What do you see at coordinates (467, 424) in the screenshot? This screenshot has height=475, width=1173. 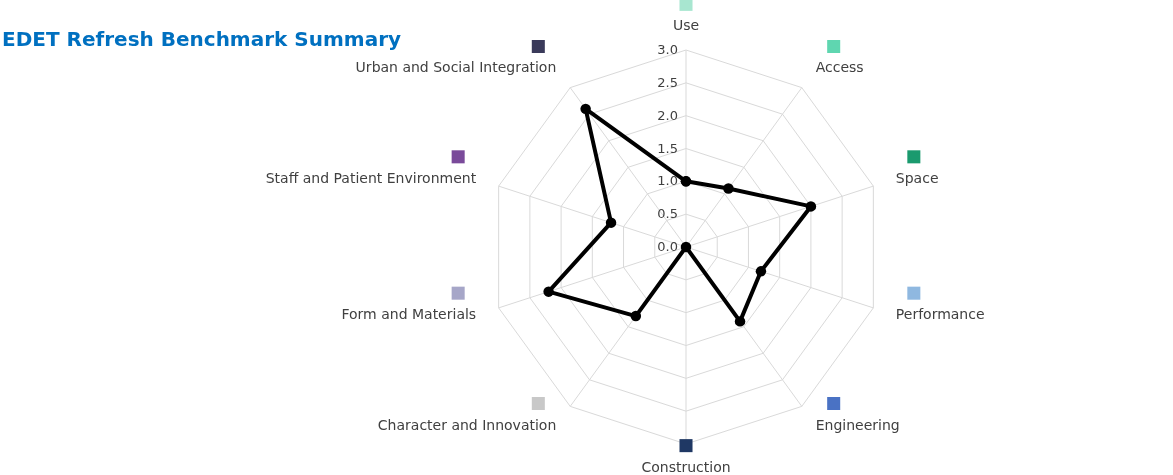 I see `spoke-label: Character and Innovation` at bounding box center [467, 424].